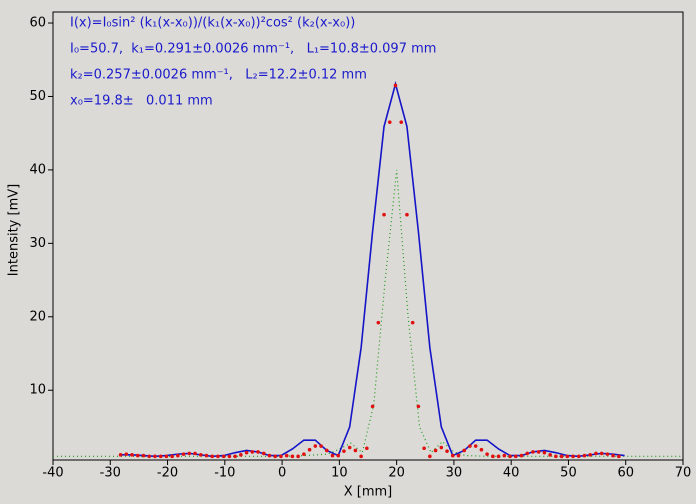 The width and height of the screenshot is (696, 504). Describe the element at coordinates (37, 23) in the screenshot. I see `y-tick-label: 60` at that location.